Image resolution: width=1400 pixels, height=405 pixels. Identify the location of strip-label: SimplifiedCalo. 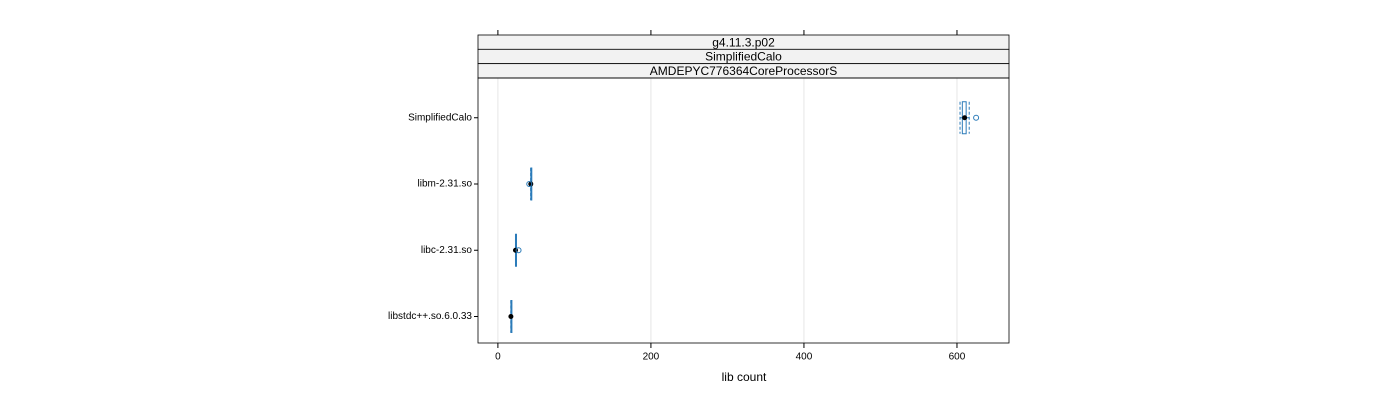
(743, 57).